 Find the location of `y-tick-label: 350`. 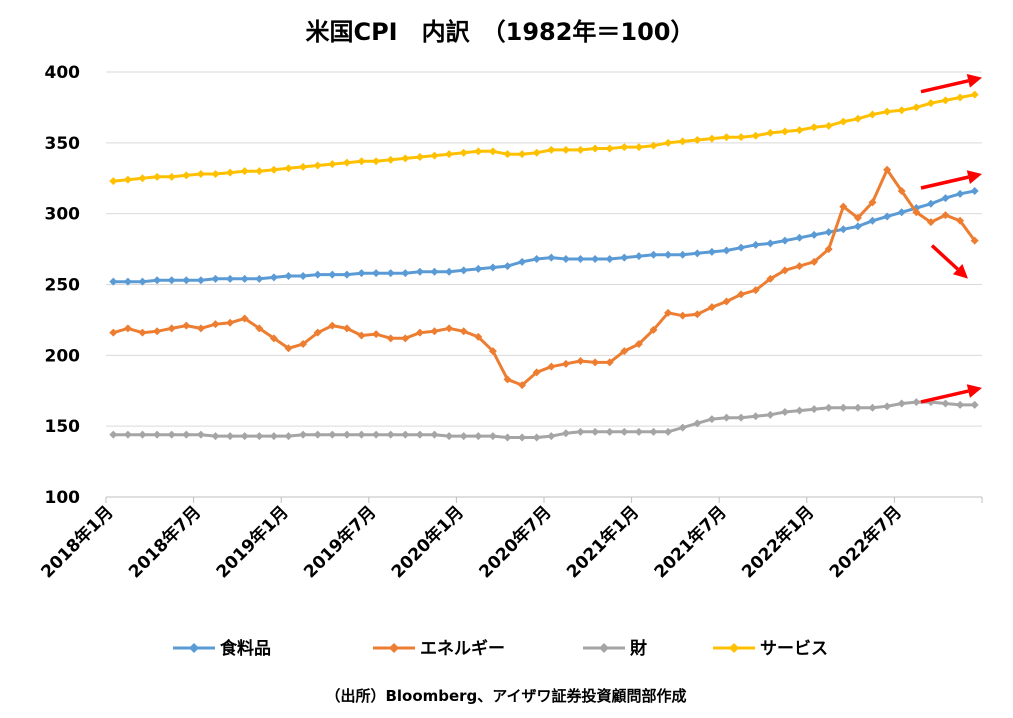

y-tick-label: 350 is located at coordinates (63, 144).